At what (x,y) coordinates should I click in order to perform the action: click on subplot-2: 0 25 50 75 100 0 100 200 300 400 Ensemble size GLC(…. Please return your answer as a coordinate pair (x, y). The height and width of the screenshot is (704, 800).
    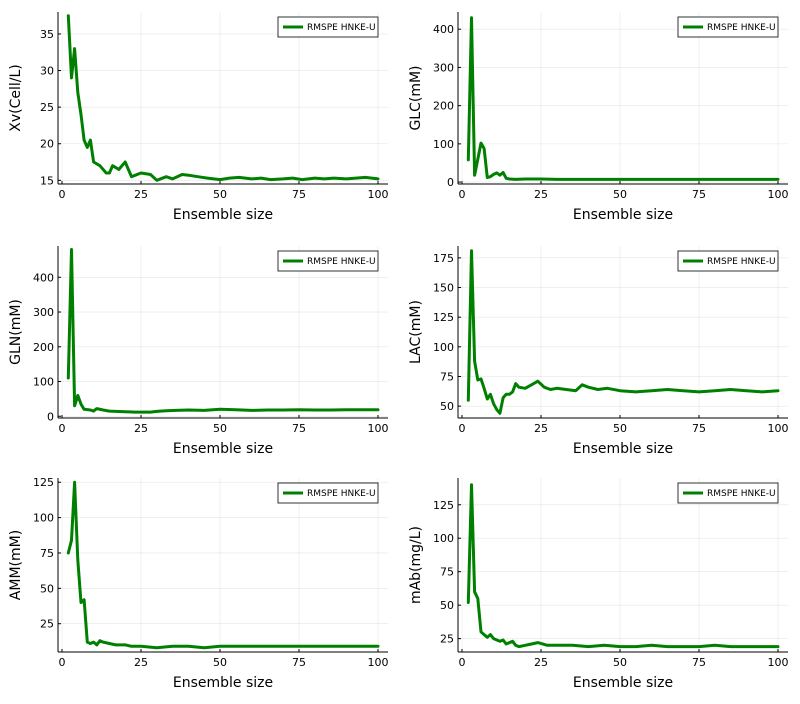
    Looking at the image, I should click on (598, 117).